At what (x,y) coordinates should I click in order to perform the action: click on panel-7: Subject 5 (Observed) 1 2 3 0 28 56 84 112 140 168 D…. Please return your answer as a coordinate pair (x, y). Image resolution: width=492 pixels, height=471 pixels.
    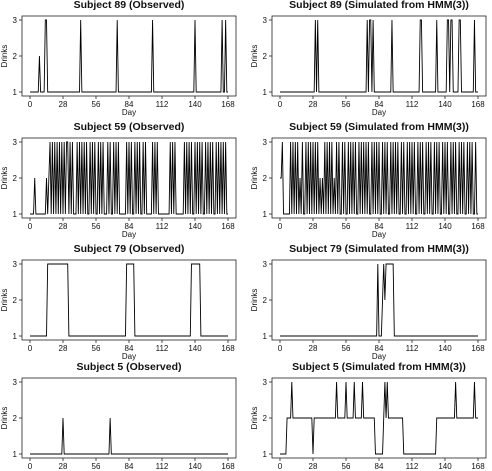
    Looking at the image, I should click on (118, 416).